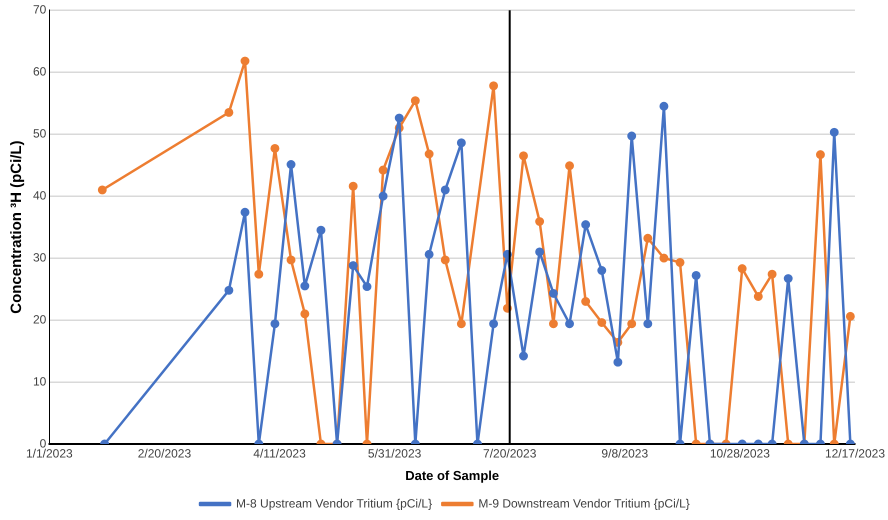  I want to click on x-tick-label: 9/8/2023, so click(624, 453).